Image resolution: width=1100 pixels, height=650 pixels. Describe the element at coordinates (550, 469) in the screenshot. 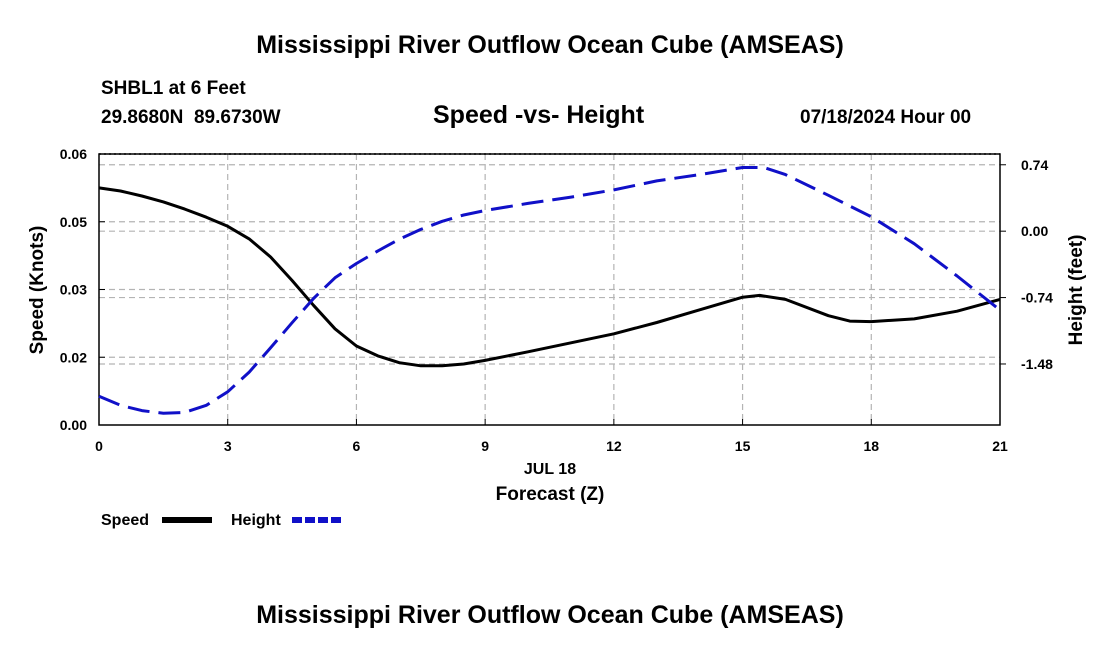

I see `x-date-label: JUL 18` at that location.